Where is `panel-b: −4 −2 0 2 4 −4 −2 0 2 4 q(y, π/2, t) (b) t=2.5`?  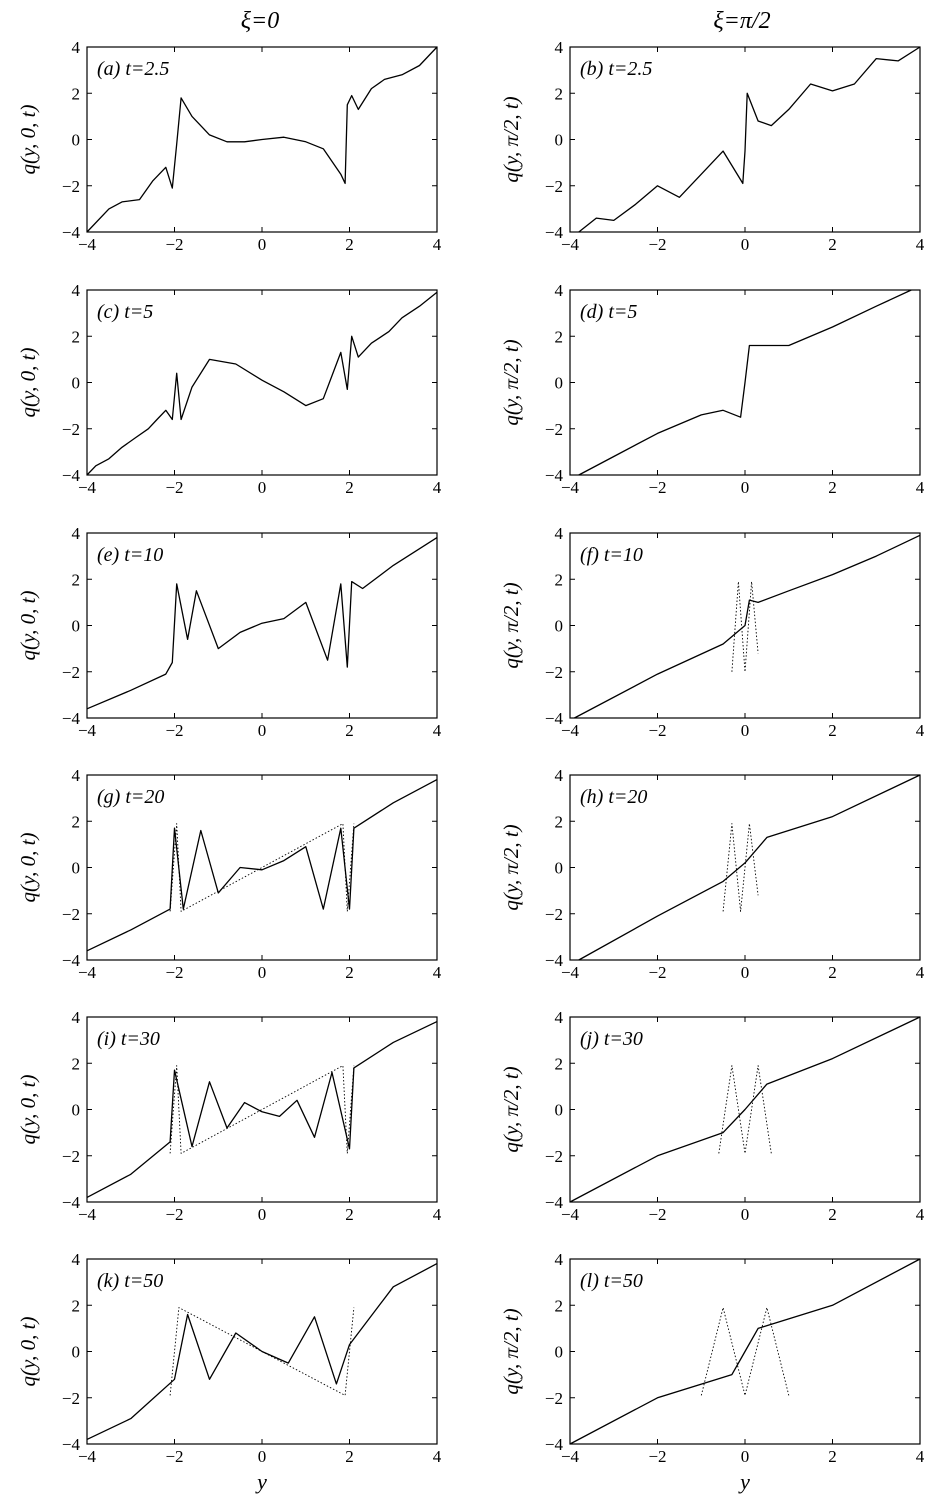 panel-b: −4 −2 0 2 4 −4 −2 0 2 4 q(y, π/2, t) (b) t=2.5 is located at coordinates (712, 146).